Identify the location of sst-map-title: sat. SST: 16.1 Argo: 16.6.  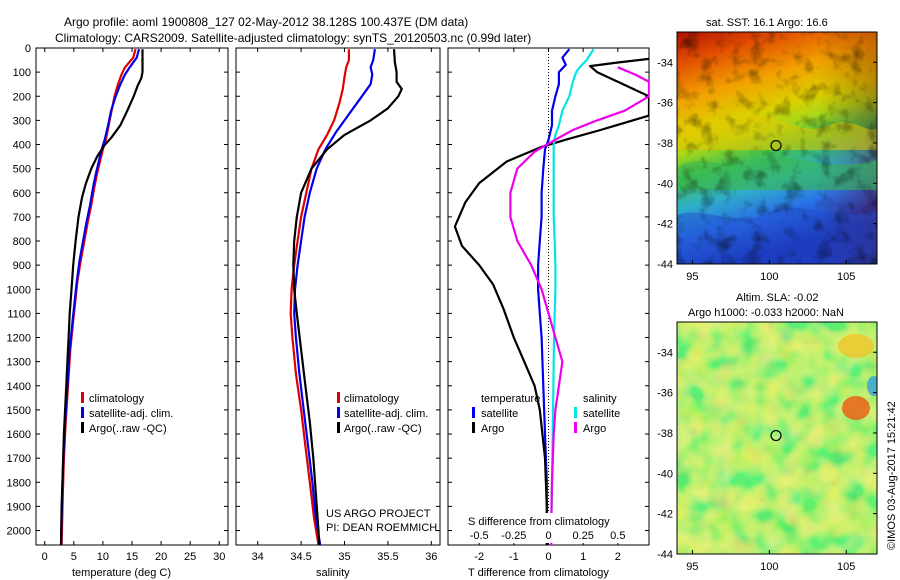
(767, 23).